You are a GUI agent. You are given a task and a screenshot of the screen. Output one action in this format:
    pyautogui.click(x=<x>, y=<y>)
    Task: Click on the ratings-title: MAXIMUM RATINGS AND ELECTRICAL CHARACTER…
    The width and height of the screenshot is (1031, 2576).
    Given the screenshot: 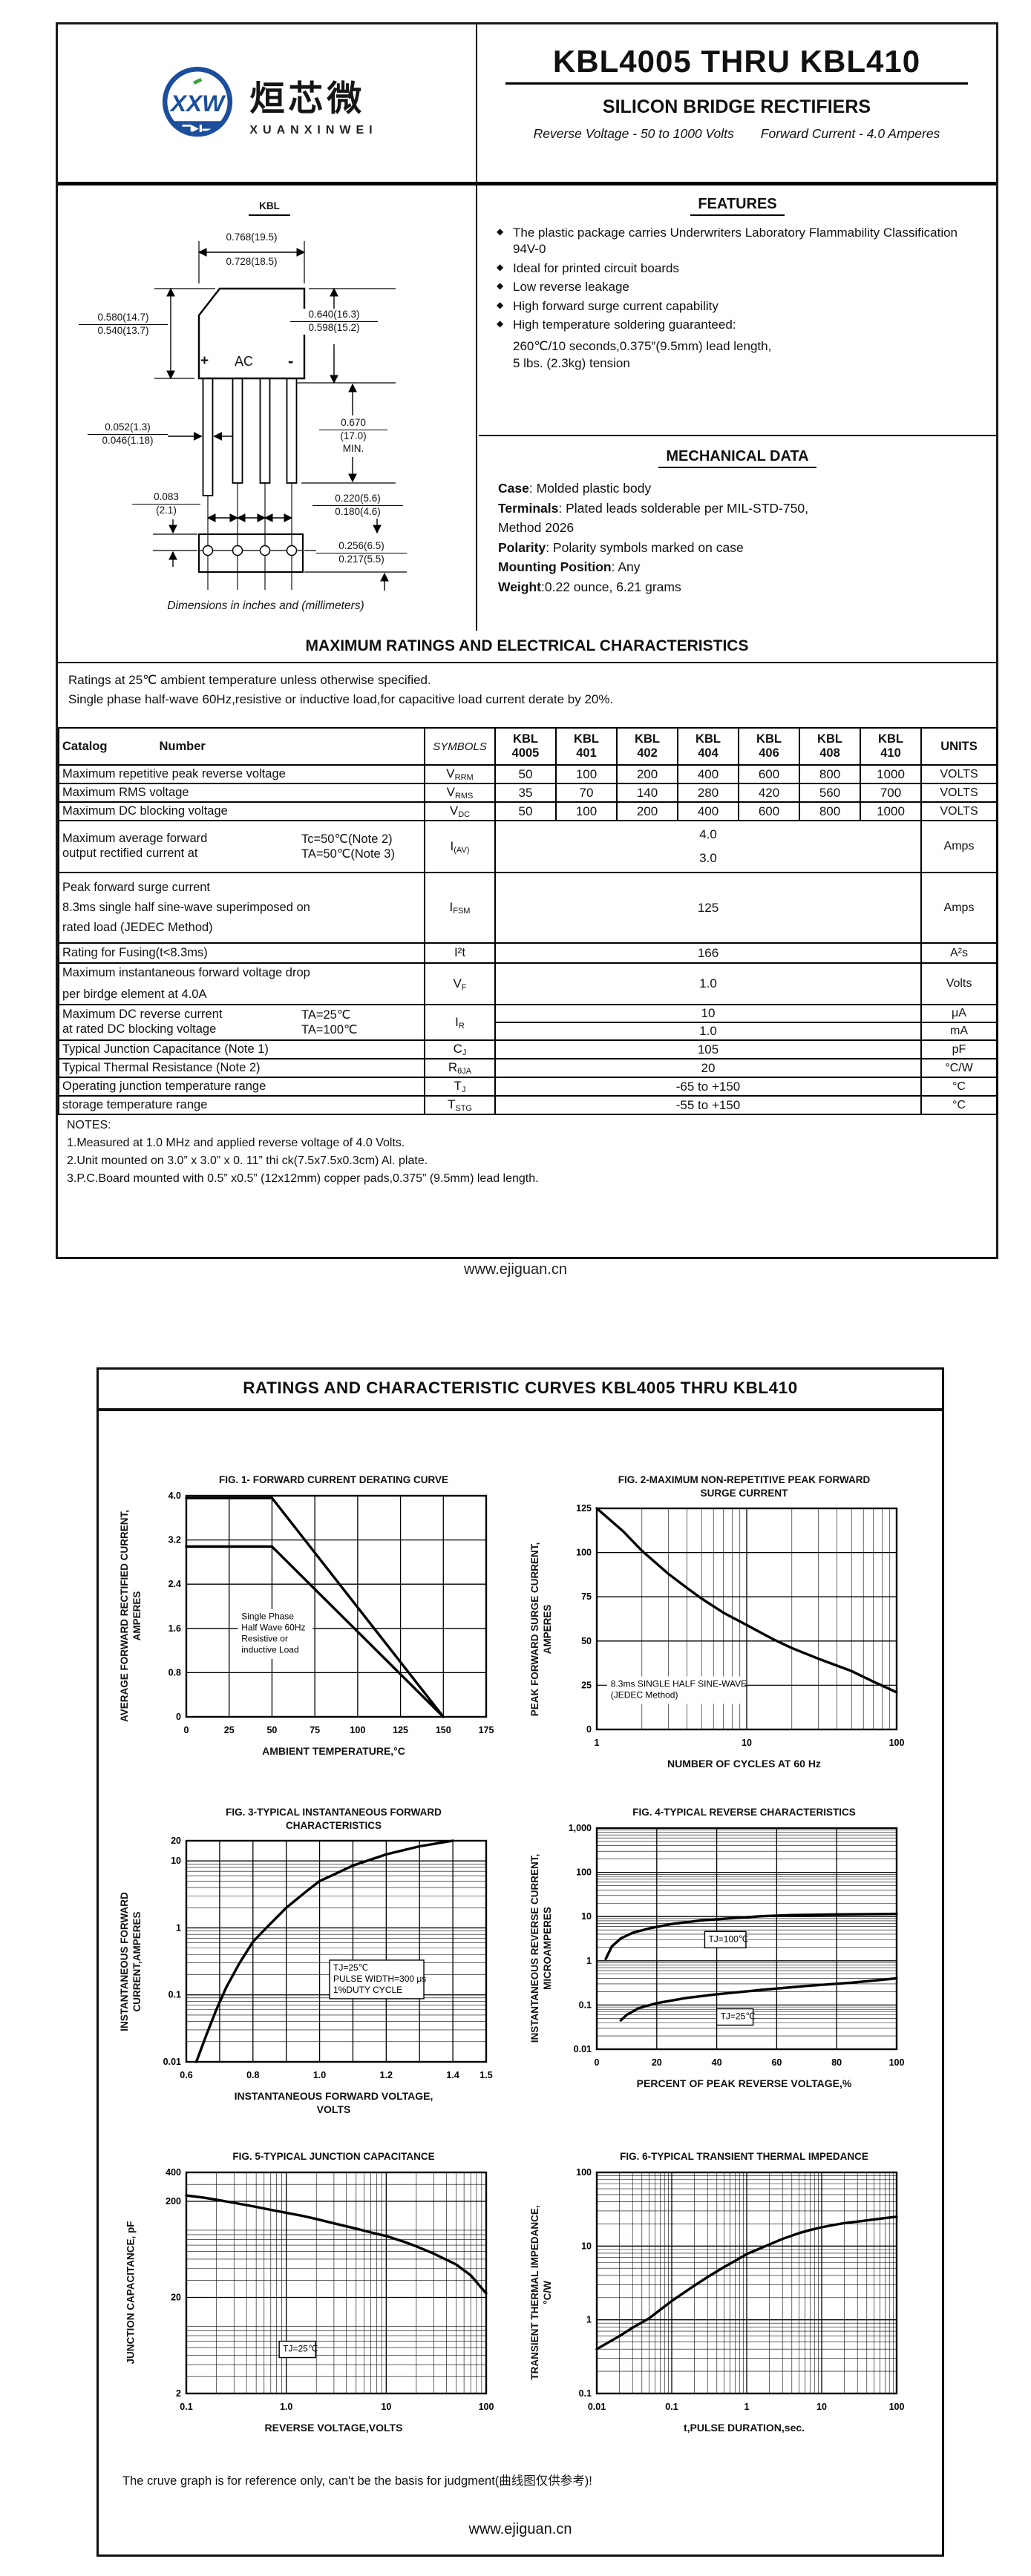 What is the action you would take?
    pyautogui.click(x=527, y=647)
    